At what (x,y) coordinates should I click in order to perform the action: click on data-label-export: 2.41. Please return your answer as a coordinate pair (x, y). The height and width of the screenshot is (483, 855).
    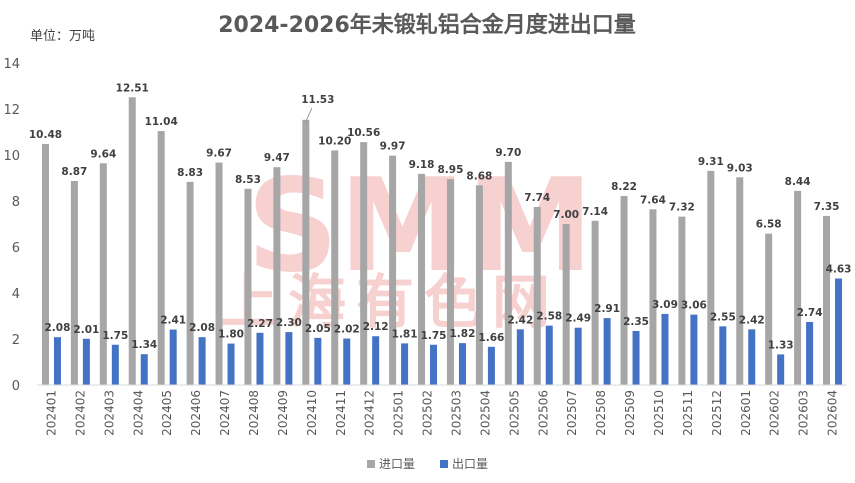
    Looking at the image, I should click on (173, 321).